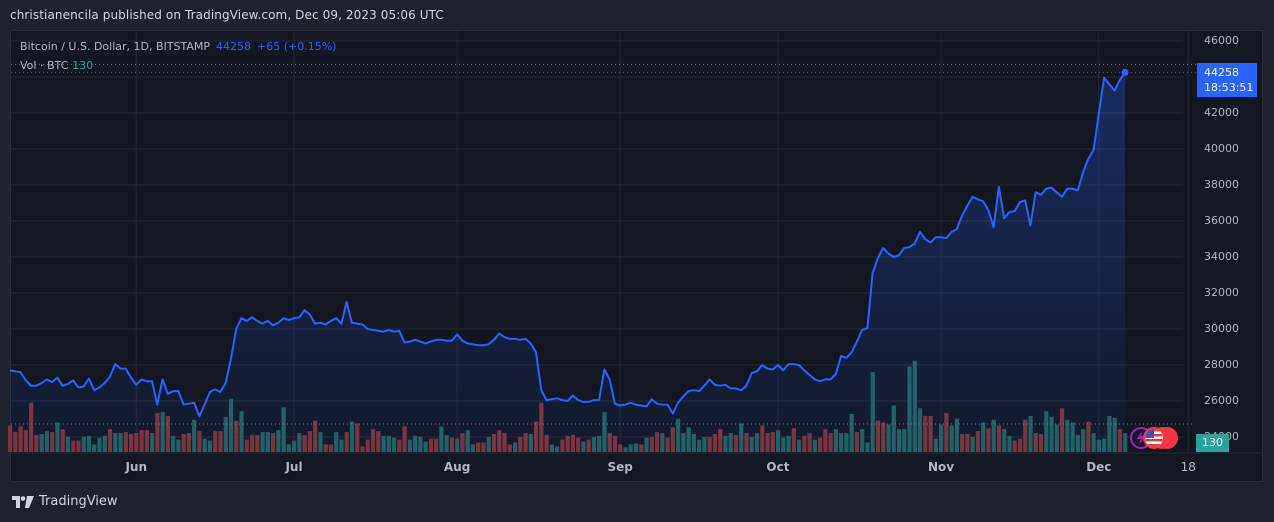  Describe the element at coordinates (1229, 87) in the screenshot. I see `bar-countdown: 18:53:51` at that location.